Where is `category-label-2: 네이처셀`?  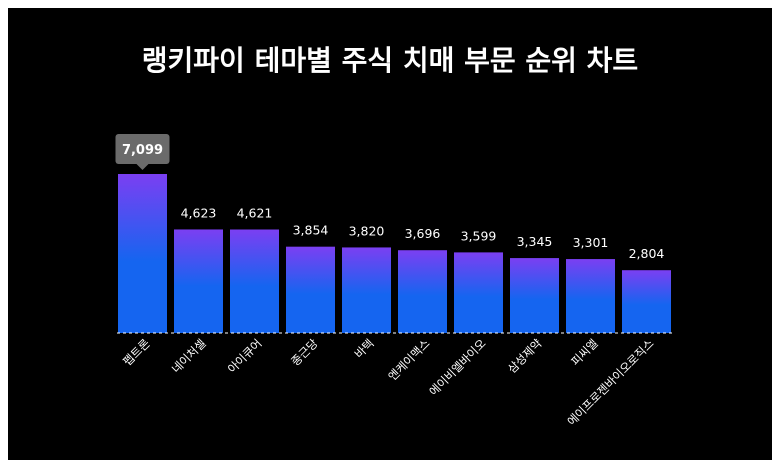 category-label-2: 네이처셀 is located at coordinates (189, 356).